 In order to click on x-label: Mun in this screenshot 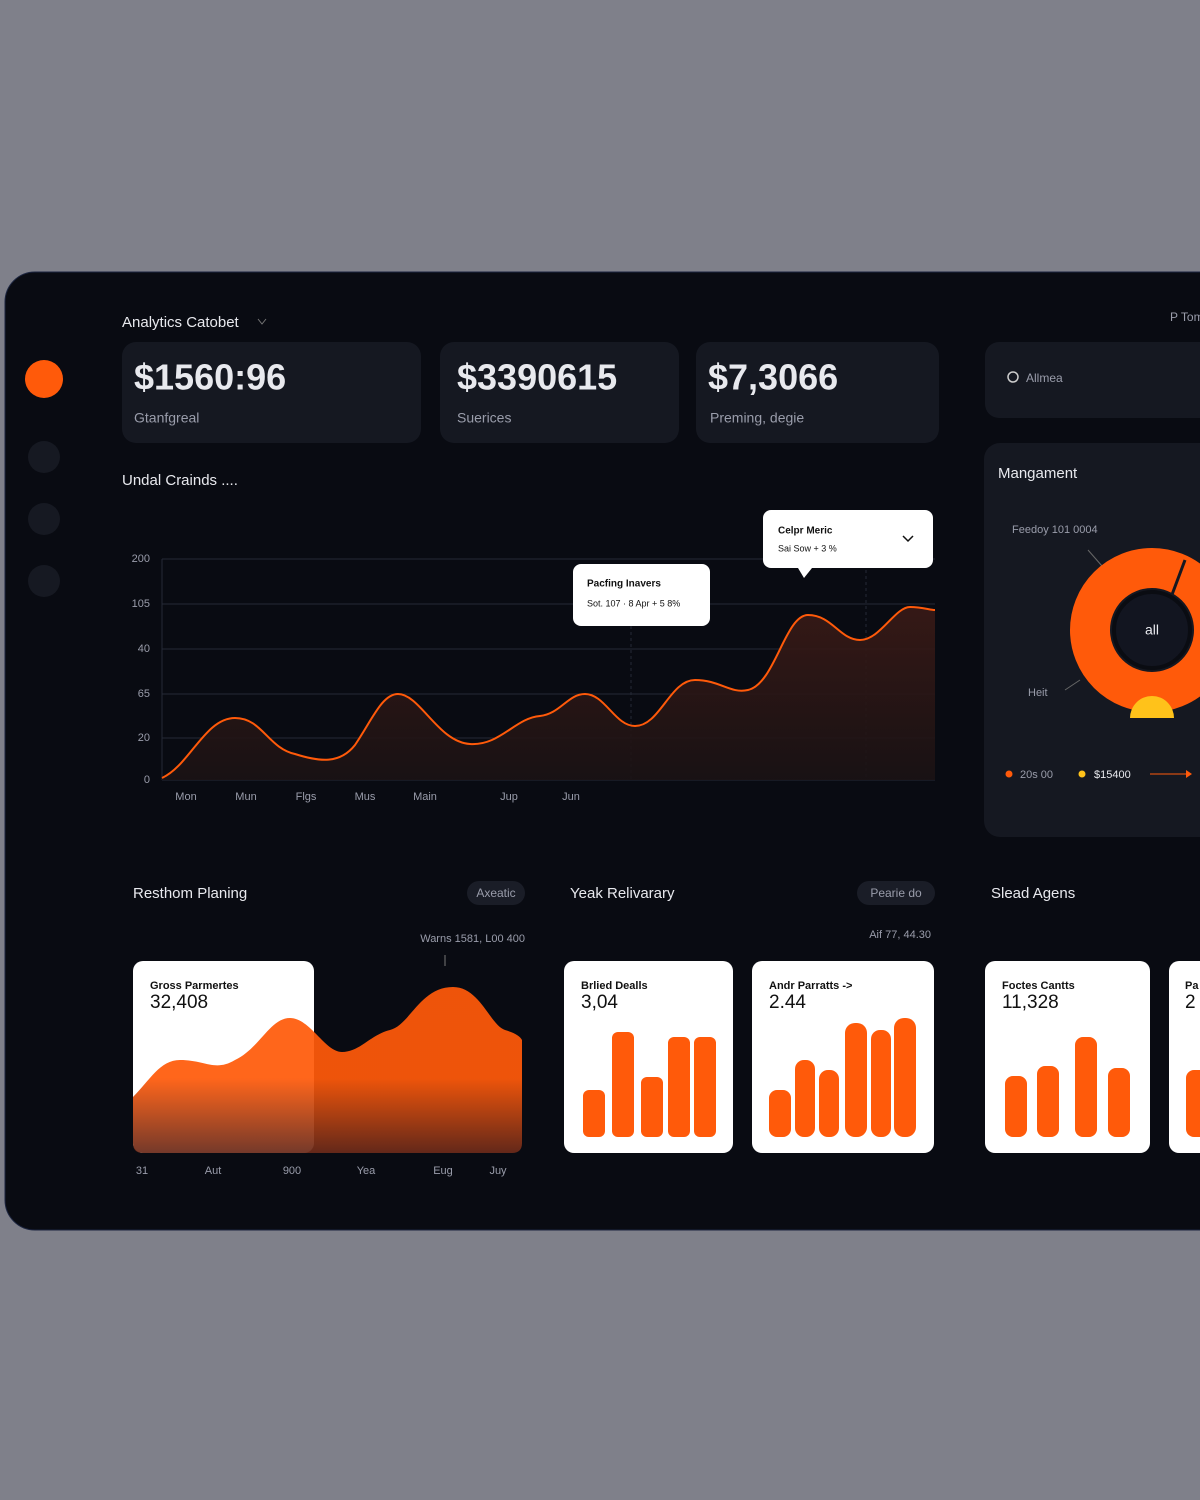, I will do `click(245, 797)`.